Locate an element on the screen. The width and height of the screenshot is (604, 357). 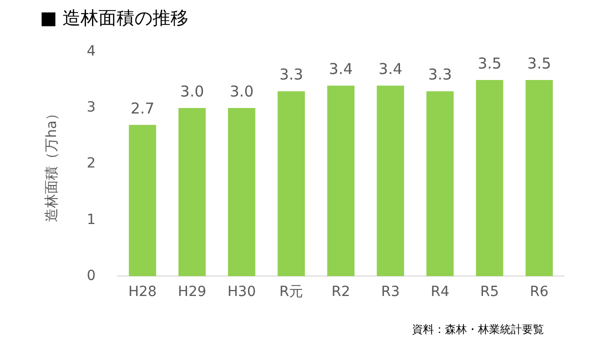
y-tick-label: 1 is located at coordinates (91, 220).